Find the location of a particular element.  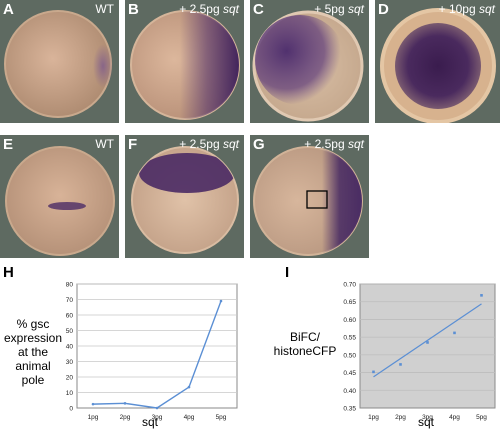

y-tick-label: 60 is located at coordinates (70, 316).